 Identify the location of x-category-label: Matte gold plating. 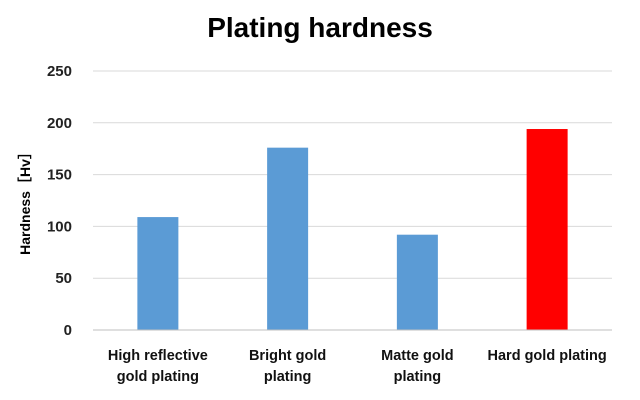
(417, 366).